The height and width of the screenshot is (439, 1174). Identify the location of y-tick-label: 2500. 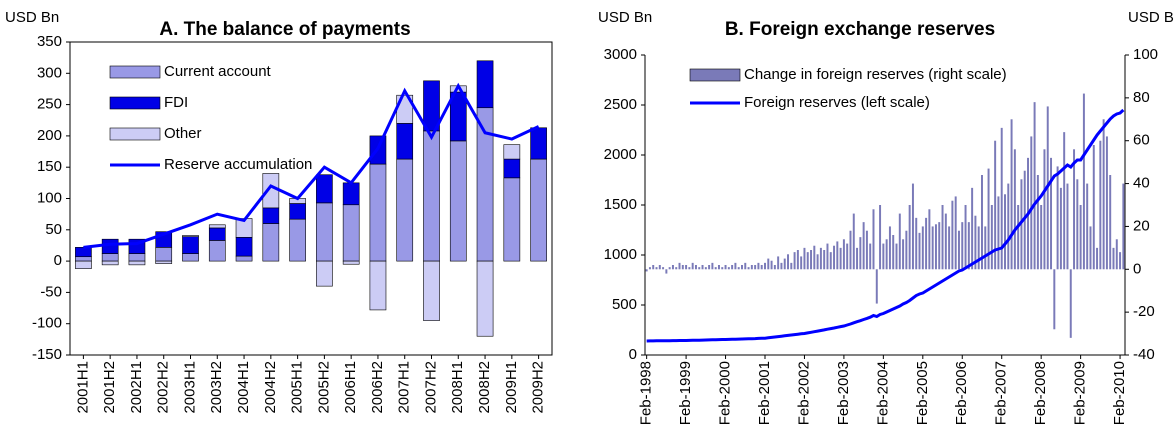
(620, 104).